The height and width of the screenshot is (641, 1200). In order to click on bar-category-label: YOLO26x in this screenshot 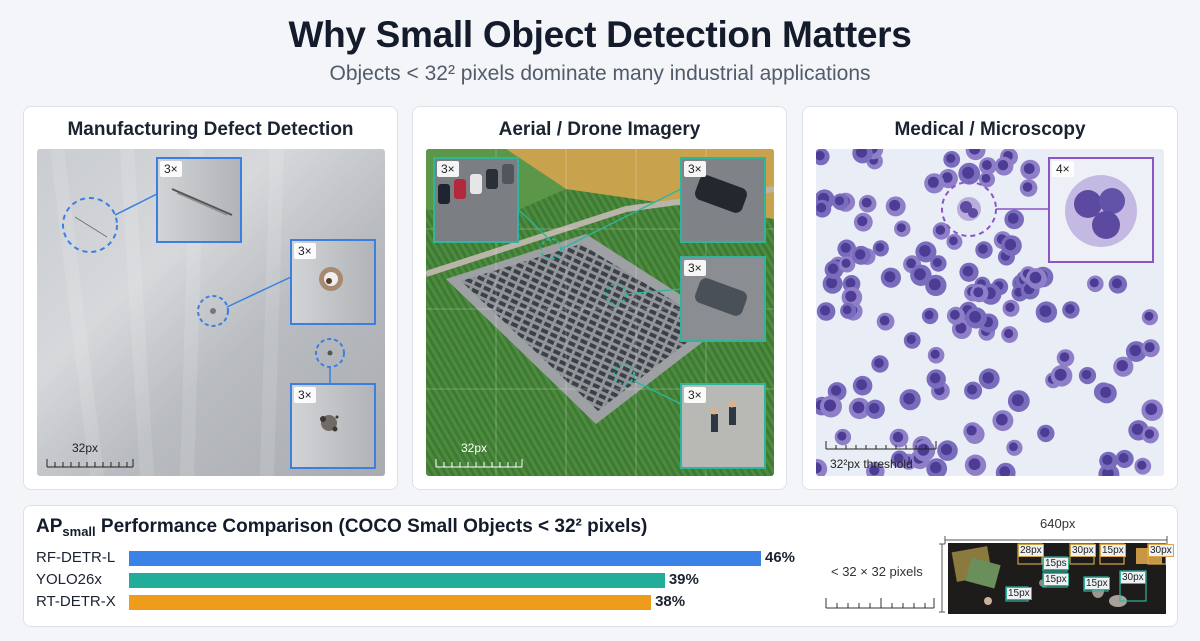, I will do `click(69, 579)`.